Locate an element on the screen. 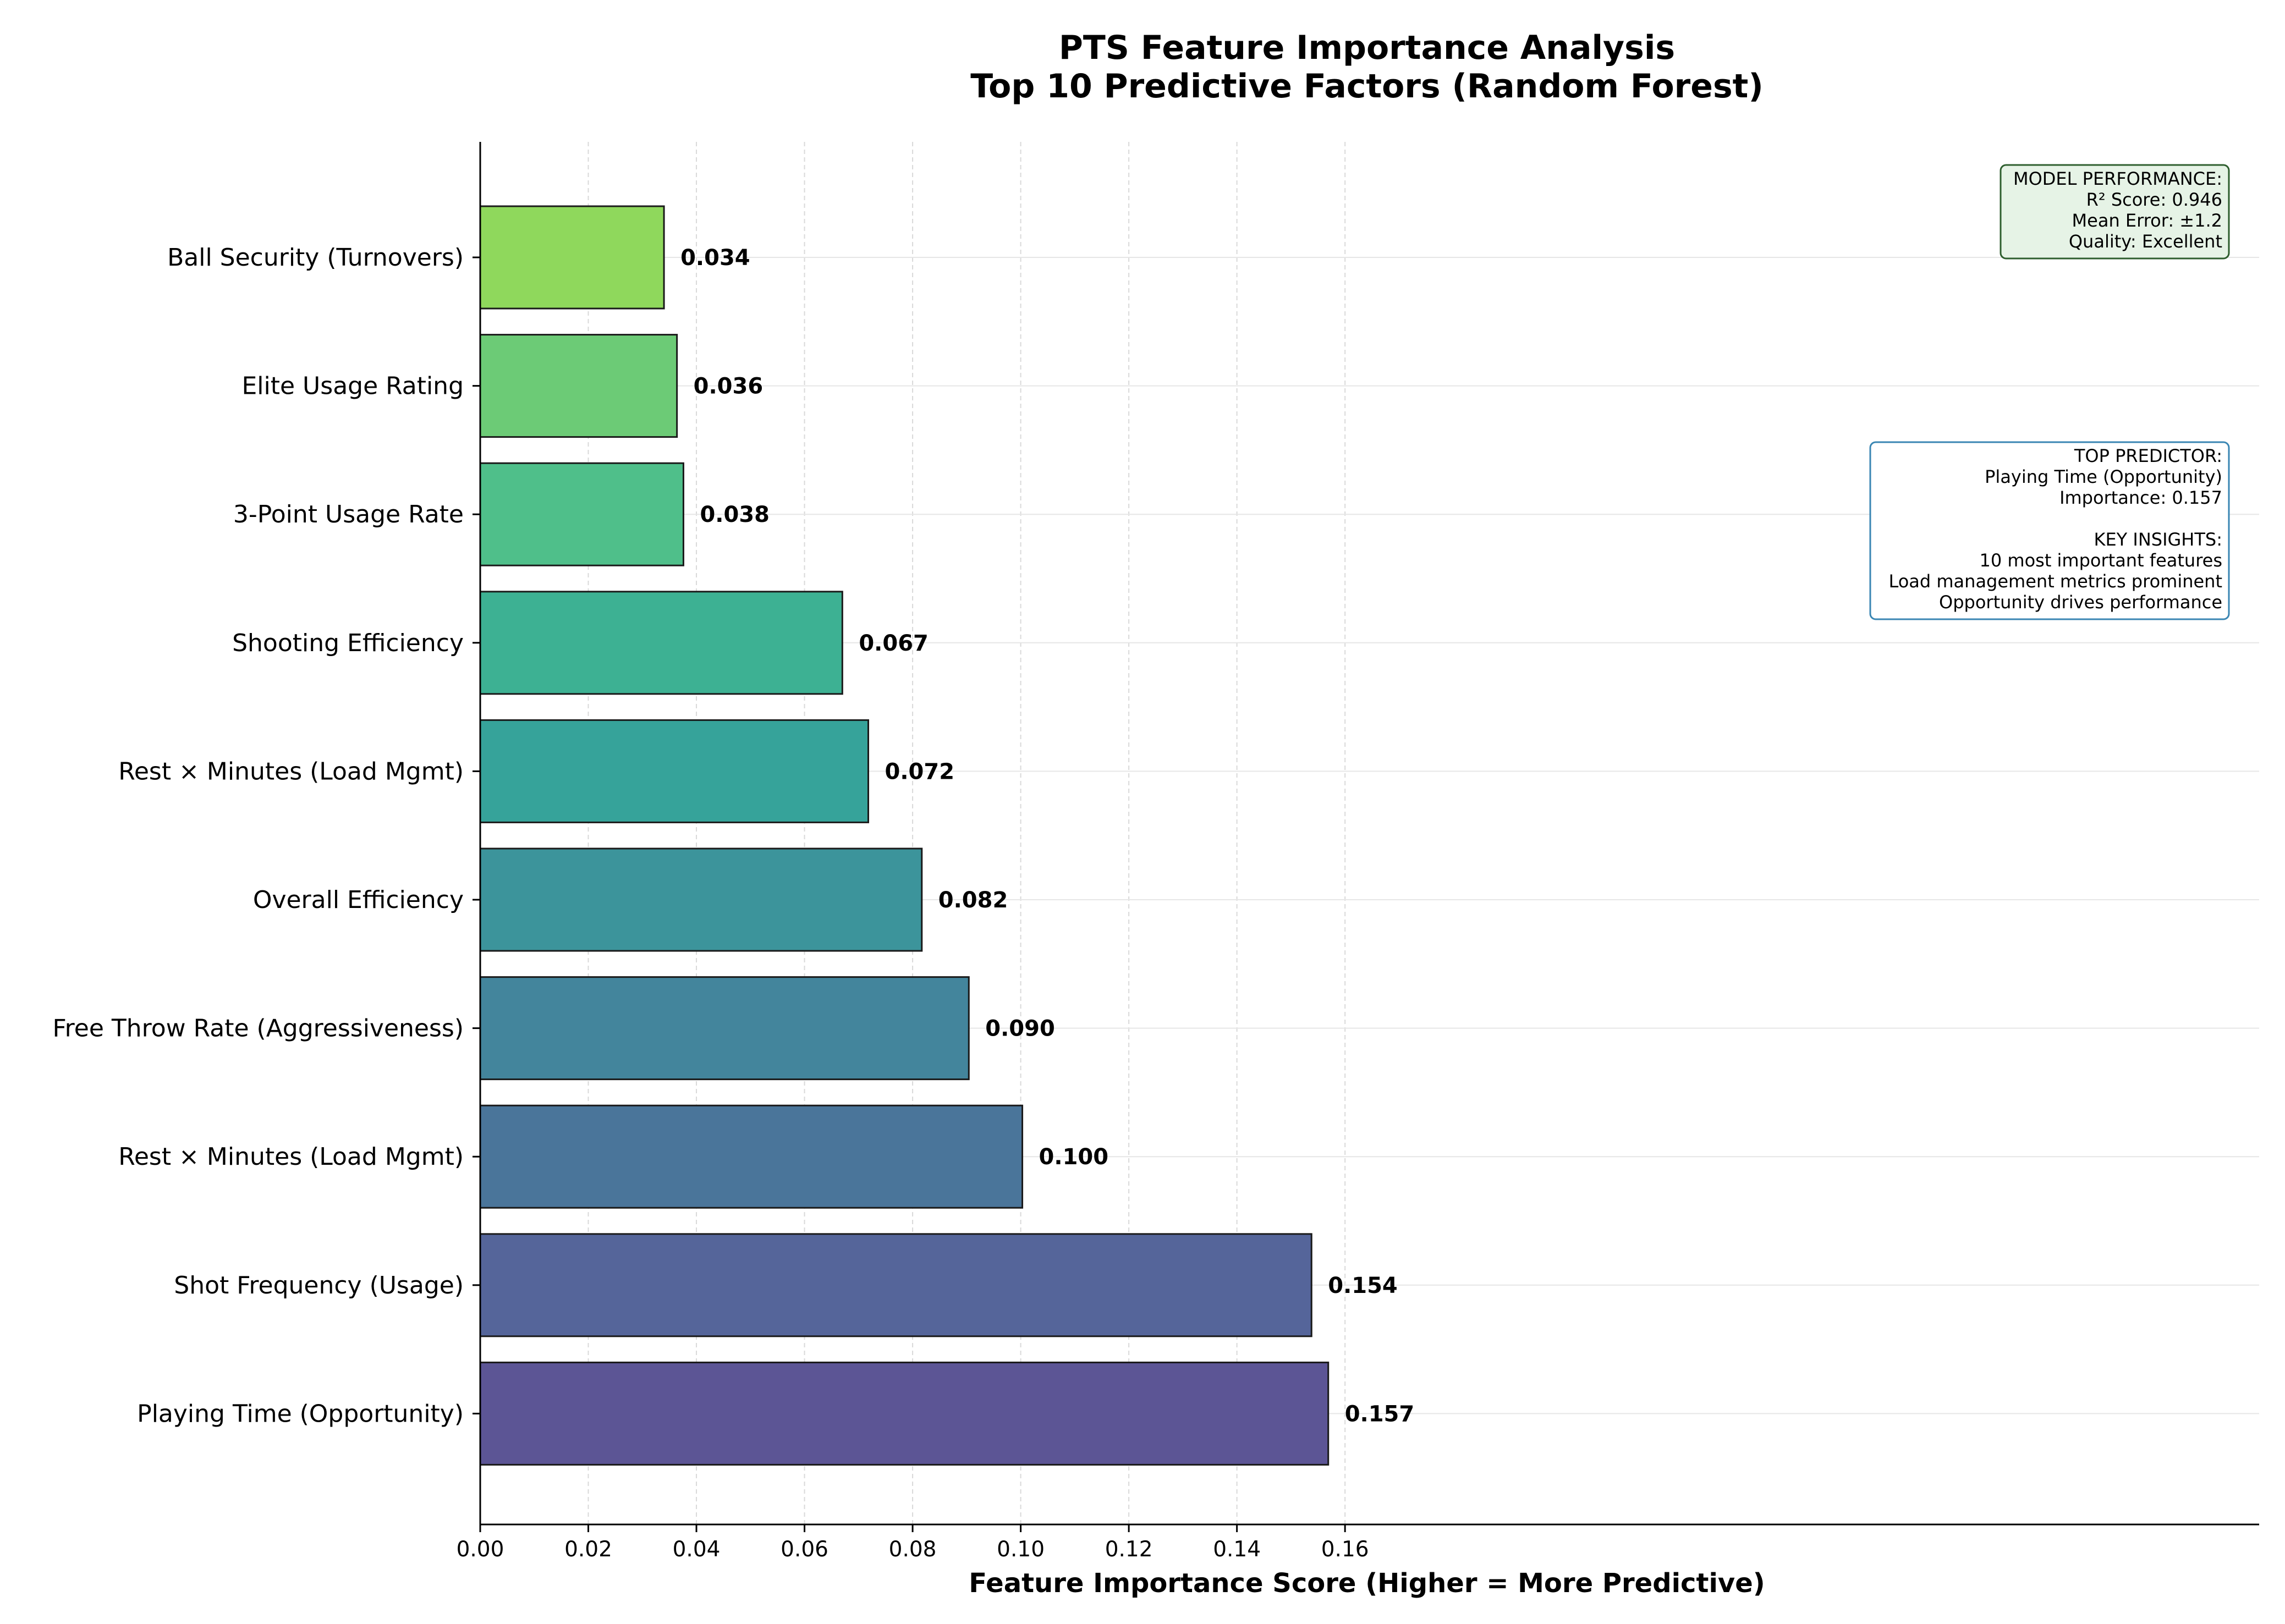  value-label: 0.072 is located at coordinates (920, 771).